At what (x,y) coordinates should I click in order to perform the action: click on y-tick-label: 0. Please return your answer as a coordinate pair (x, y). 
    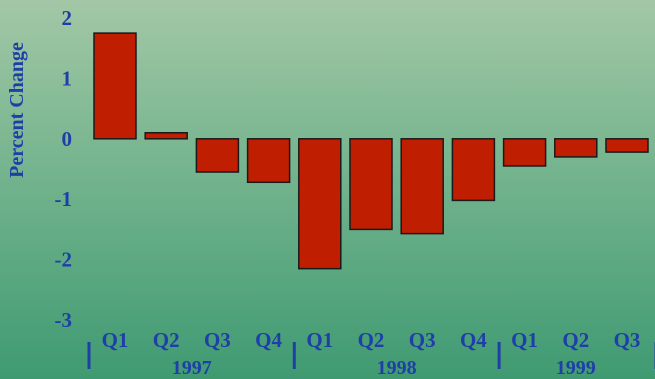
    Looking at the image, I should click on (67, 139).